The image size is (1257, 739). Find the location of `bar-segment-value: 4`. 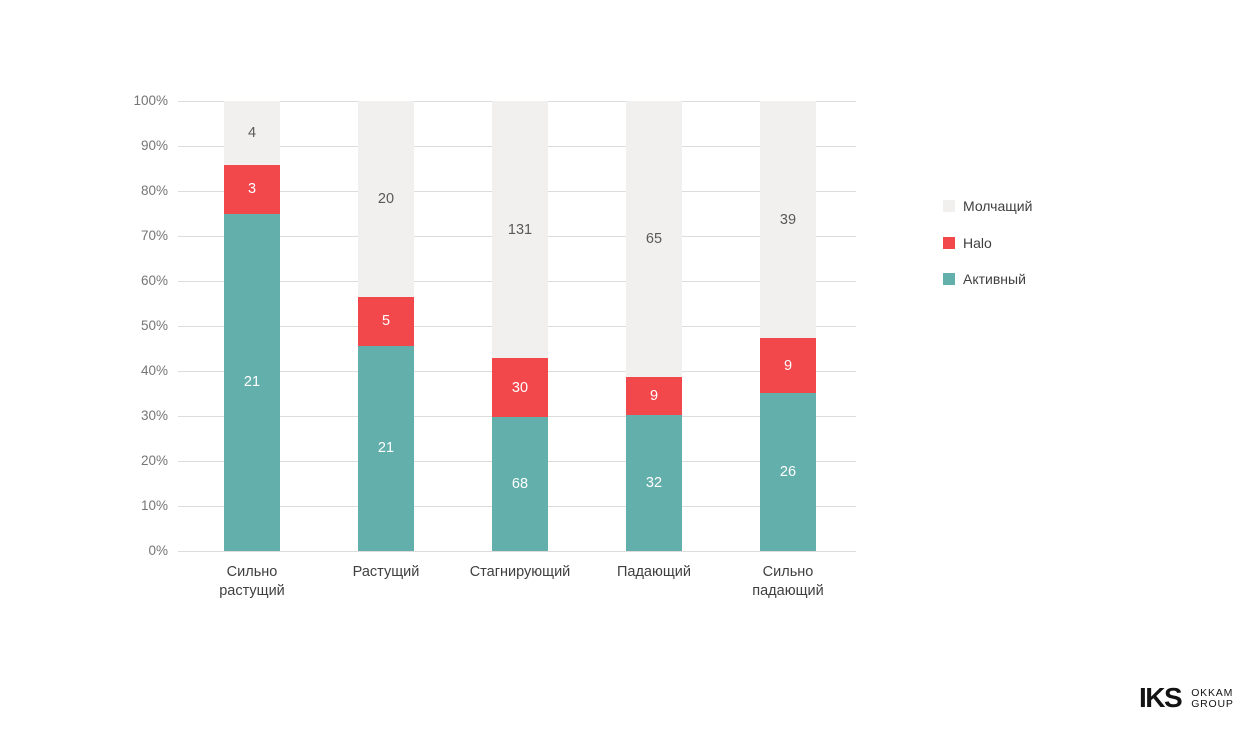

bar-segment-value: 4 is located at coordinates (252, 133).